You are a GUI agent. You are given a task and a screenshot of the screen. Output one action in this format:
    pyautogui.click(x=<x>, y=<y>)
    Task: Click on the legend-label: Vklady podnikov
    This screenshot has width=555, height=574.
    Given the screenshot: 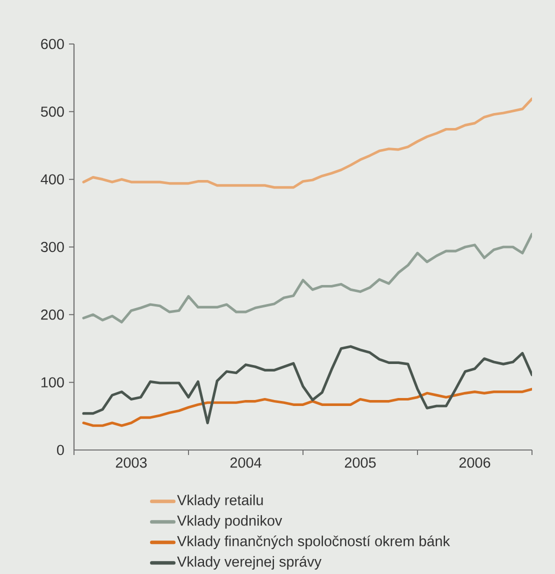 What is the action you would take?
    pyautogui.click(x=229, y=522)
    